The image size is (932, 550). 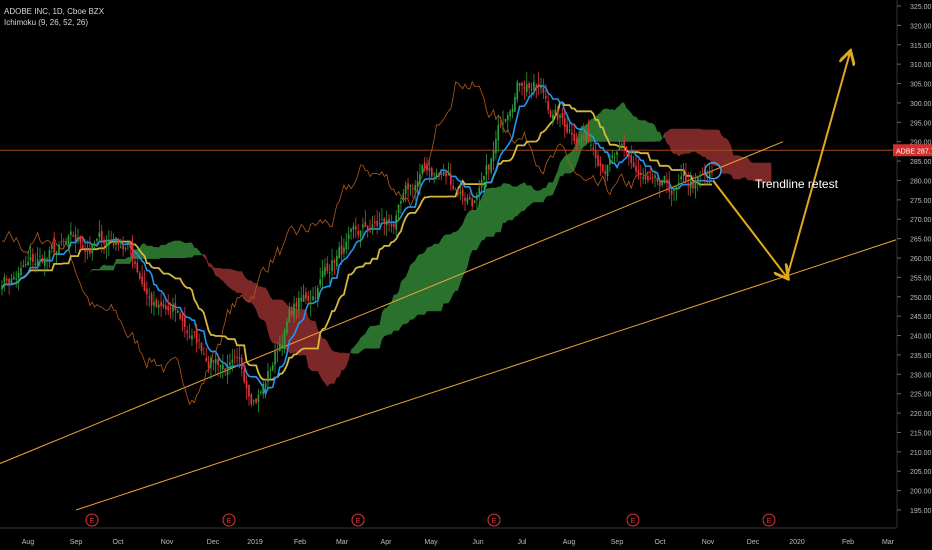 What do you see at coordinates (54, 11) in the screenshot?
I see `symbol-title: ADOBE INC, 1D, Cboe BZX` at bounding box center [54, 11].